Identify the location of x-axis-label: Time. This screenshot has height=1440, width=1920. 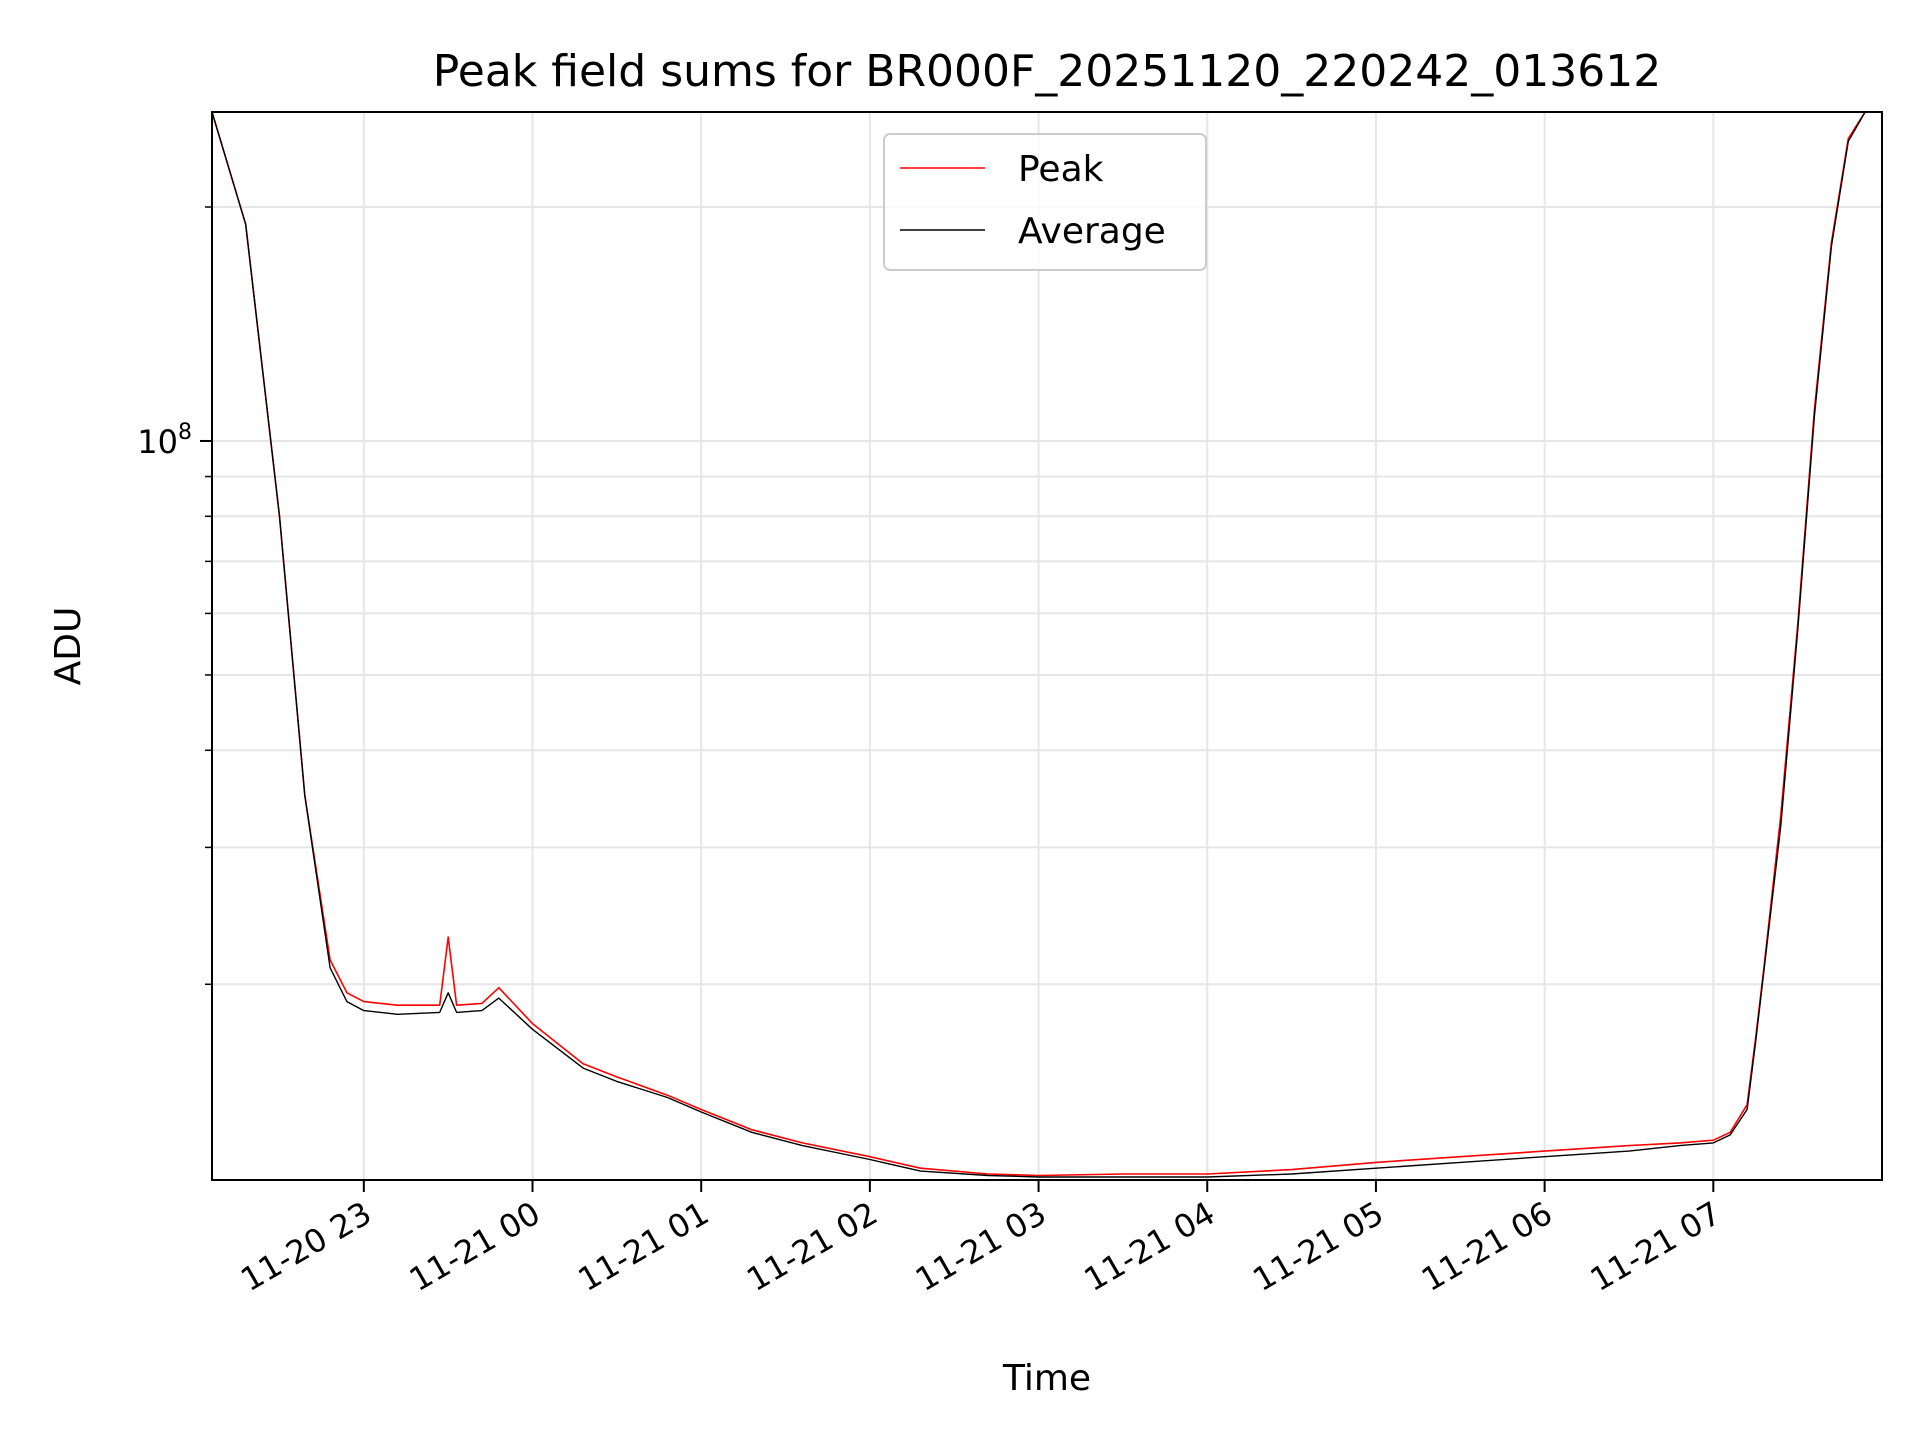
(1046, 1378).